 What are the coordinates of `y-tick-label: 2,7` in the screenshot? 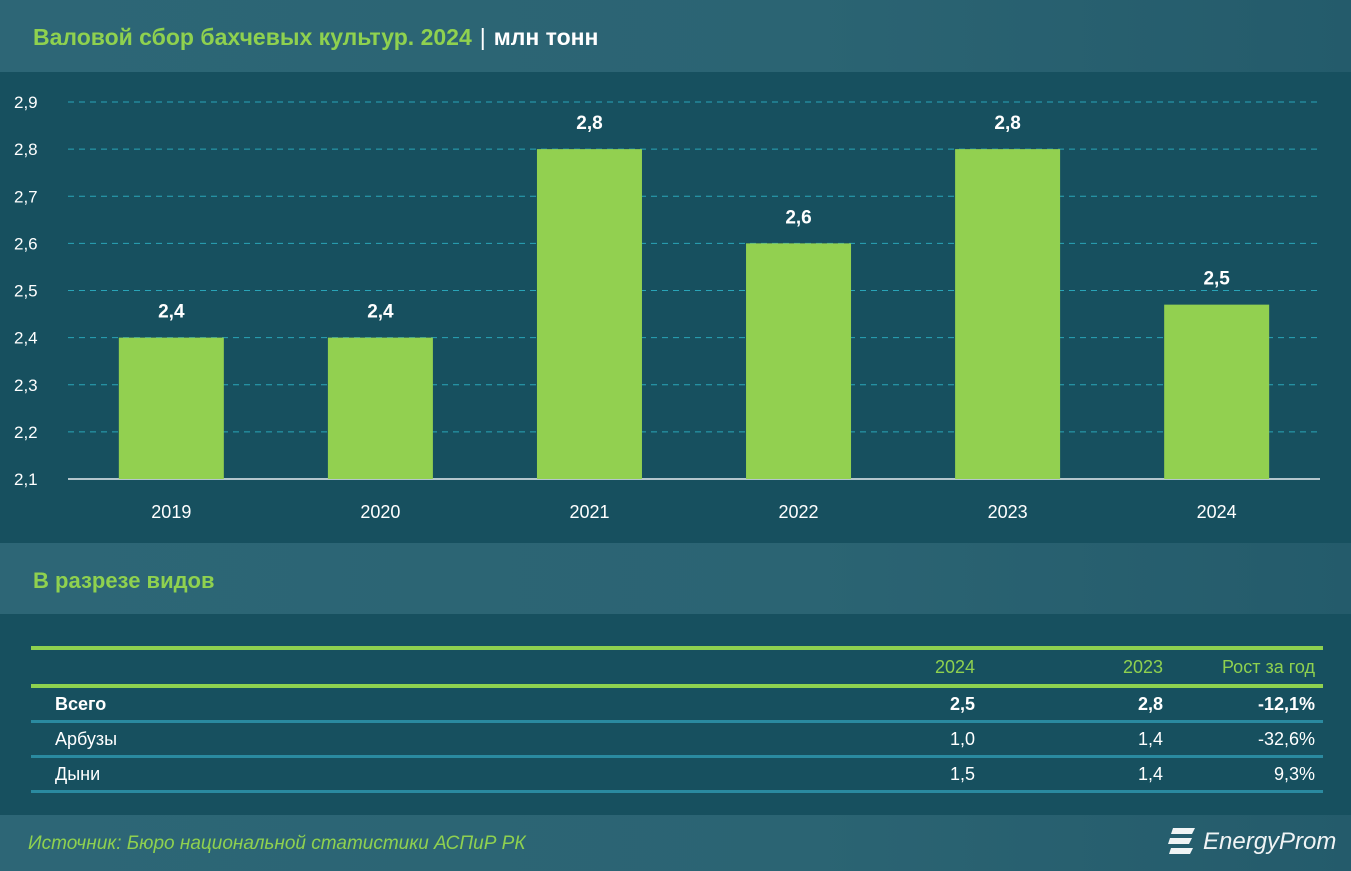 It's located at (26, 196).